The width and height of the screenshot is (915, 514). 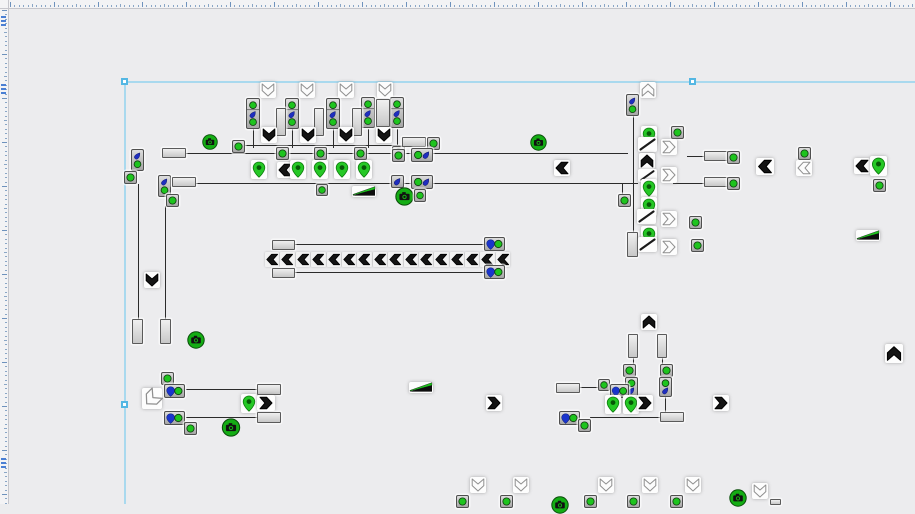 What do you see at coordinates (388, 260) in the screenshot?
I see `conveyor-belt-chevrons` at bounding box center [388, 260].